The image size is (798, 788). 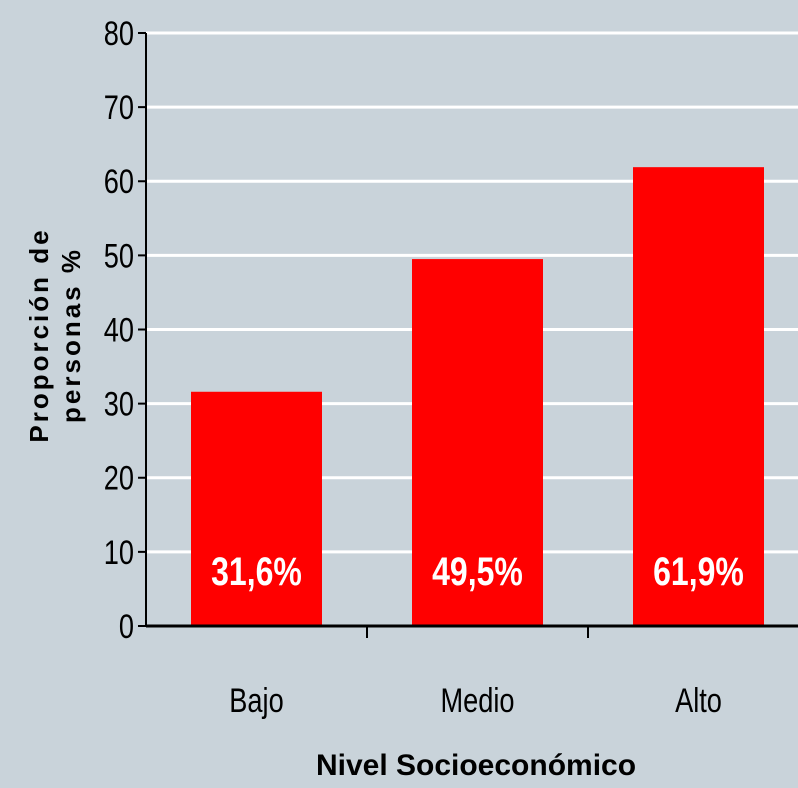 What do you see at coordinates (476, 765) in the screenshot?
I see `x-axis-title: Nivel Socioeconómico` at bounding box center [476, 765].